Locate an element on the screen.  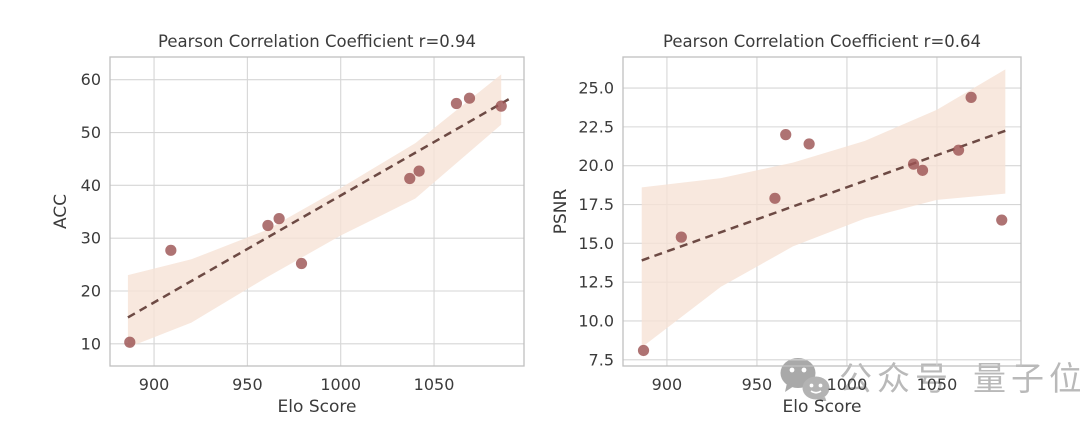
y-tick-label: 25.0 is located at coordinates (596, 88).